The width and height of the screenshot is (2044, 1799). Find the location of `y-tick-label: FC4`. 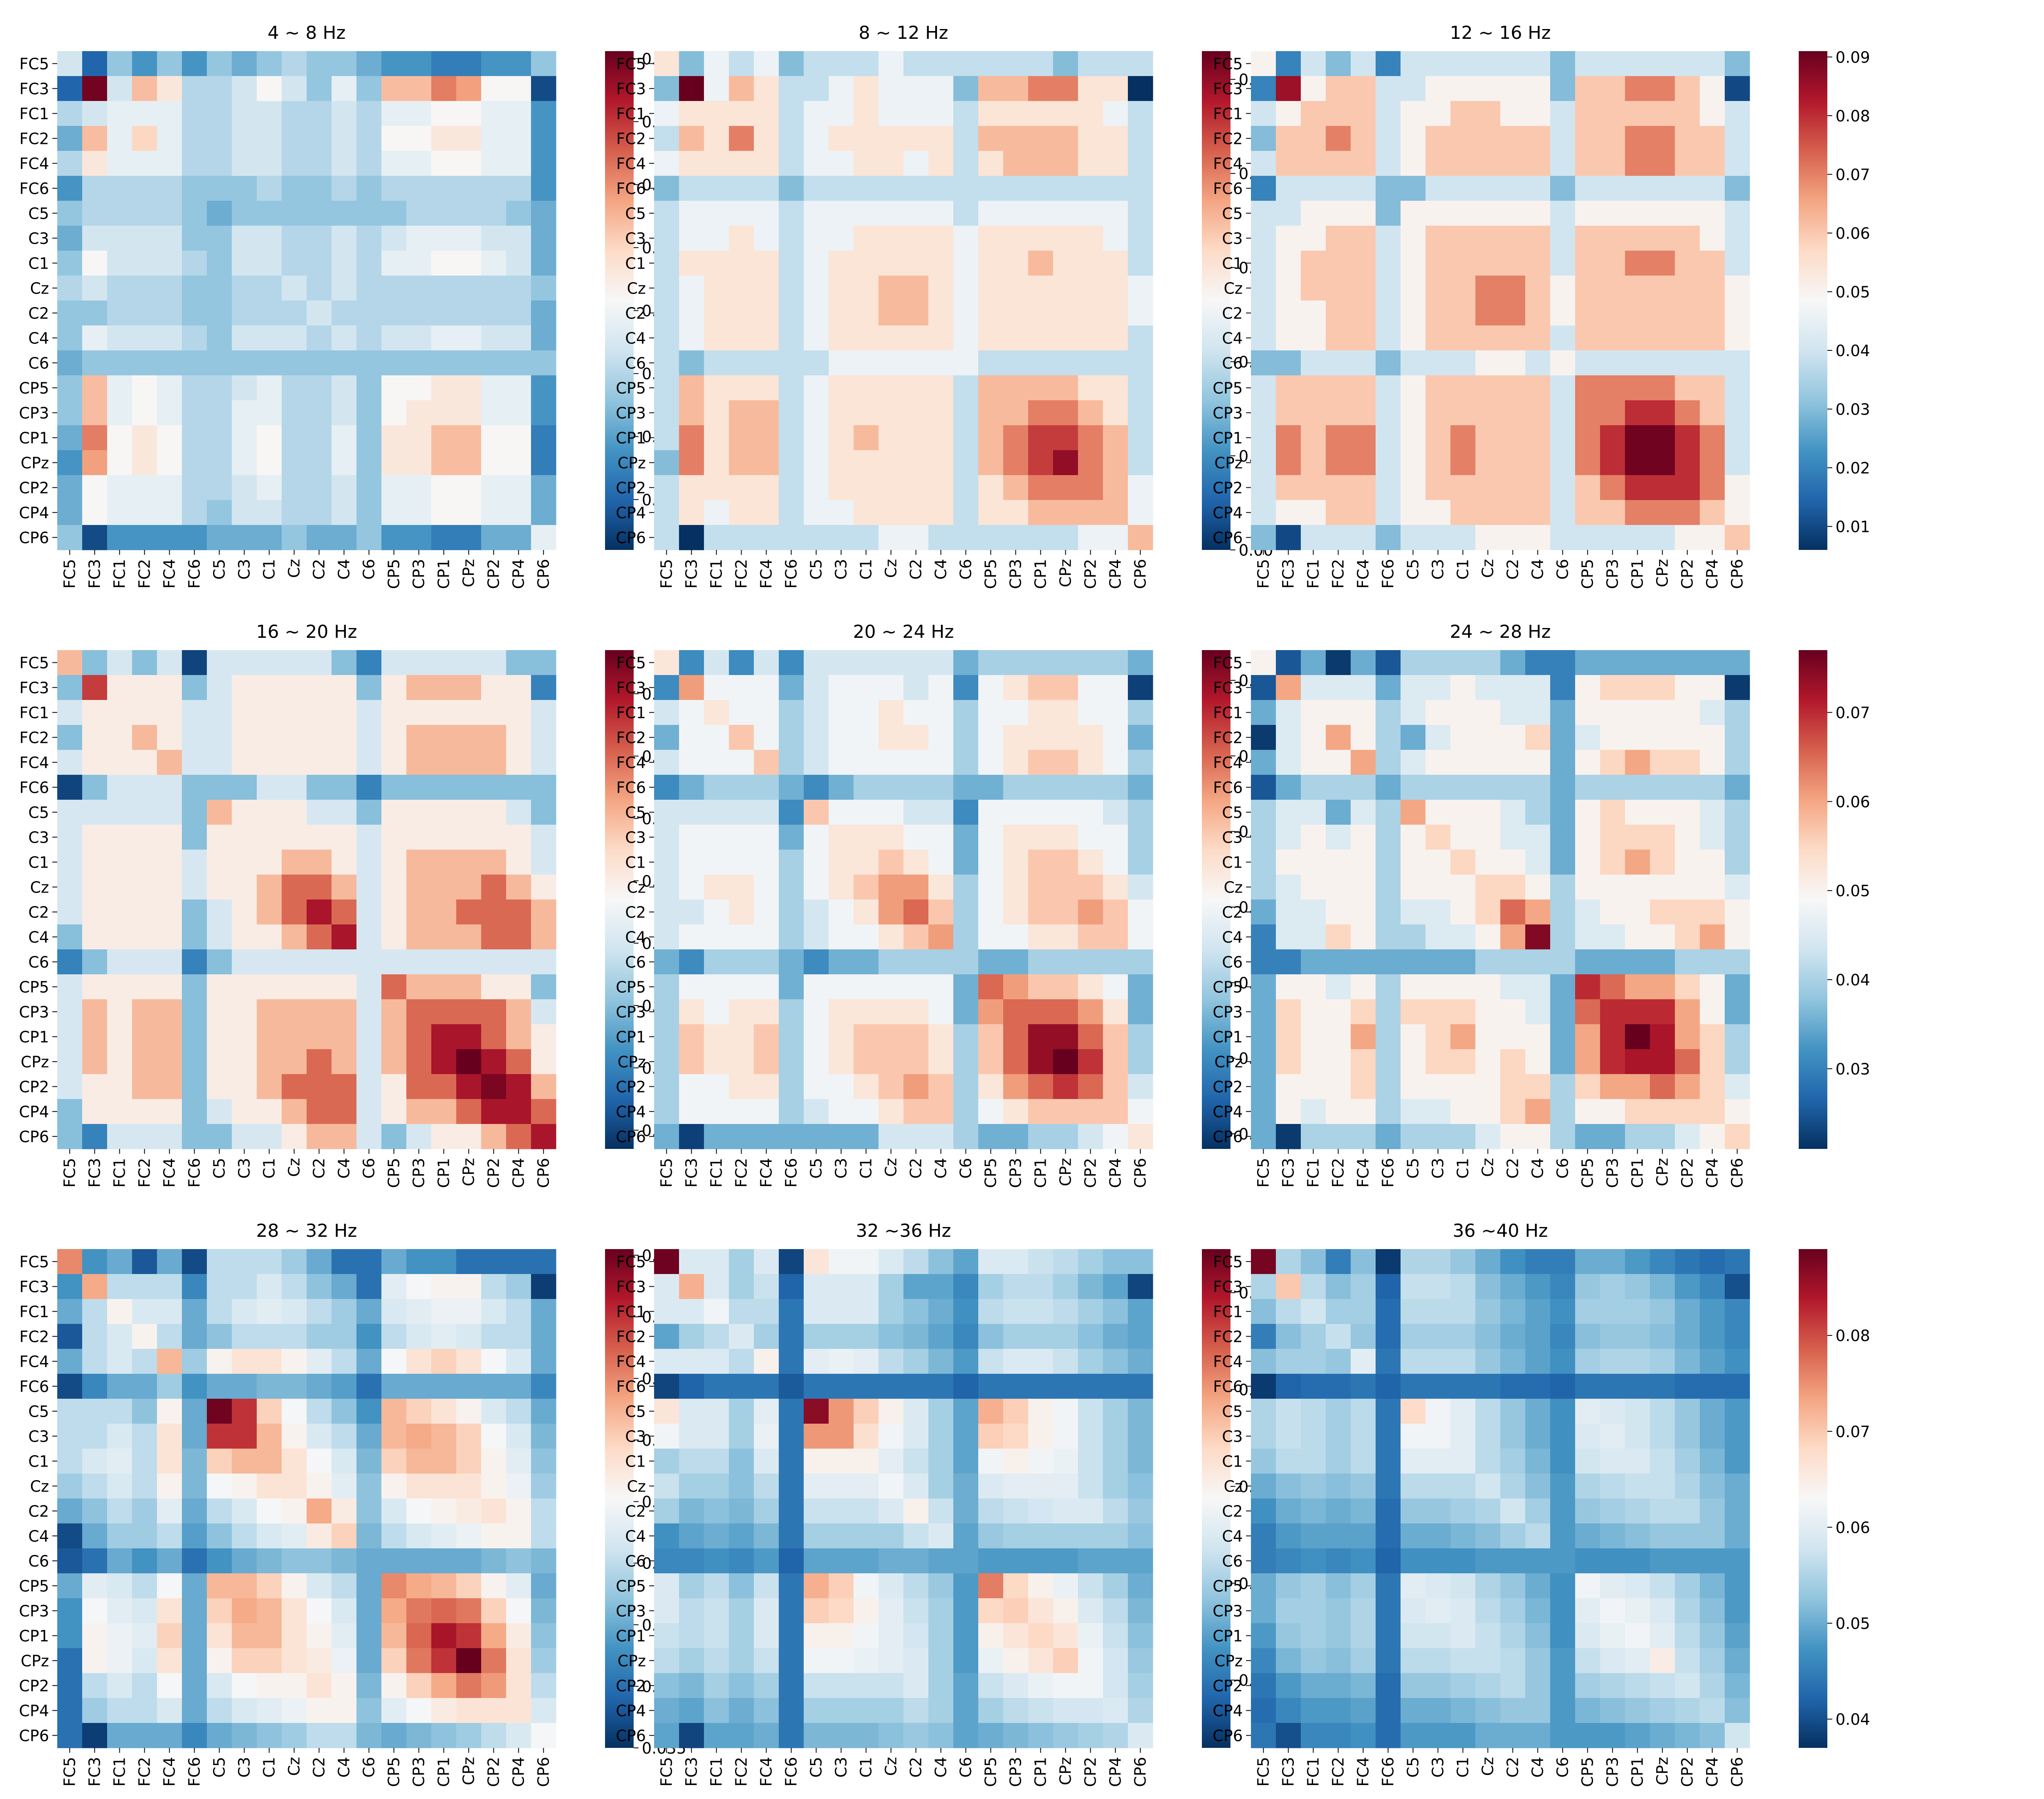

y-tick-label: FC4 is located at coordinates (1228, 1362).